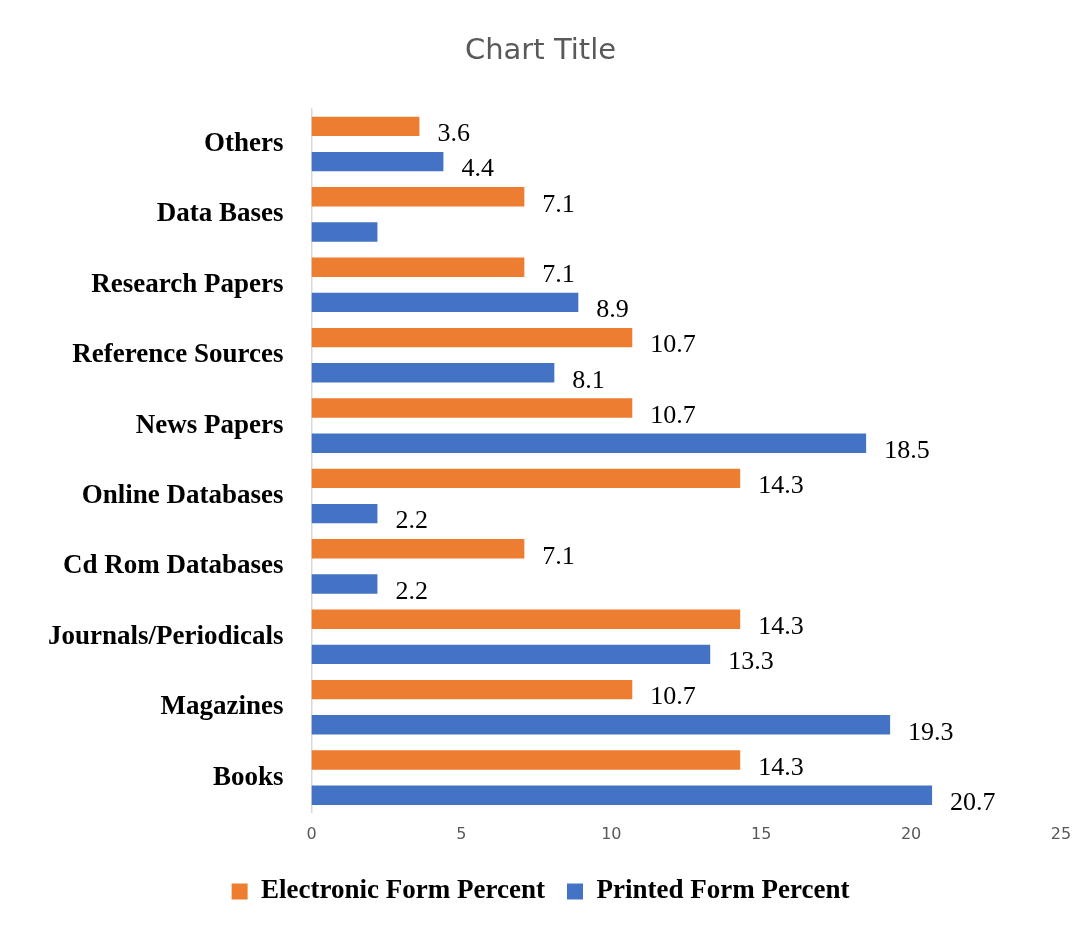  I want to click on data-label: 20.7, so click(973, 802).